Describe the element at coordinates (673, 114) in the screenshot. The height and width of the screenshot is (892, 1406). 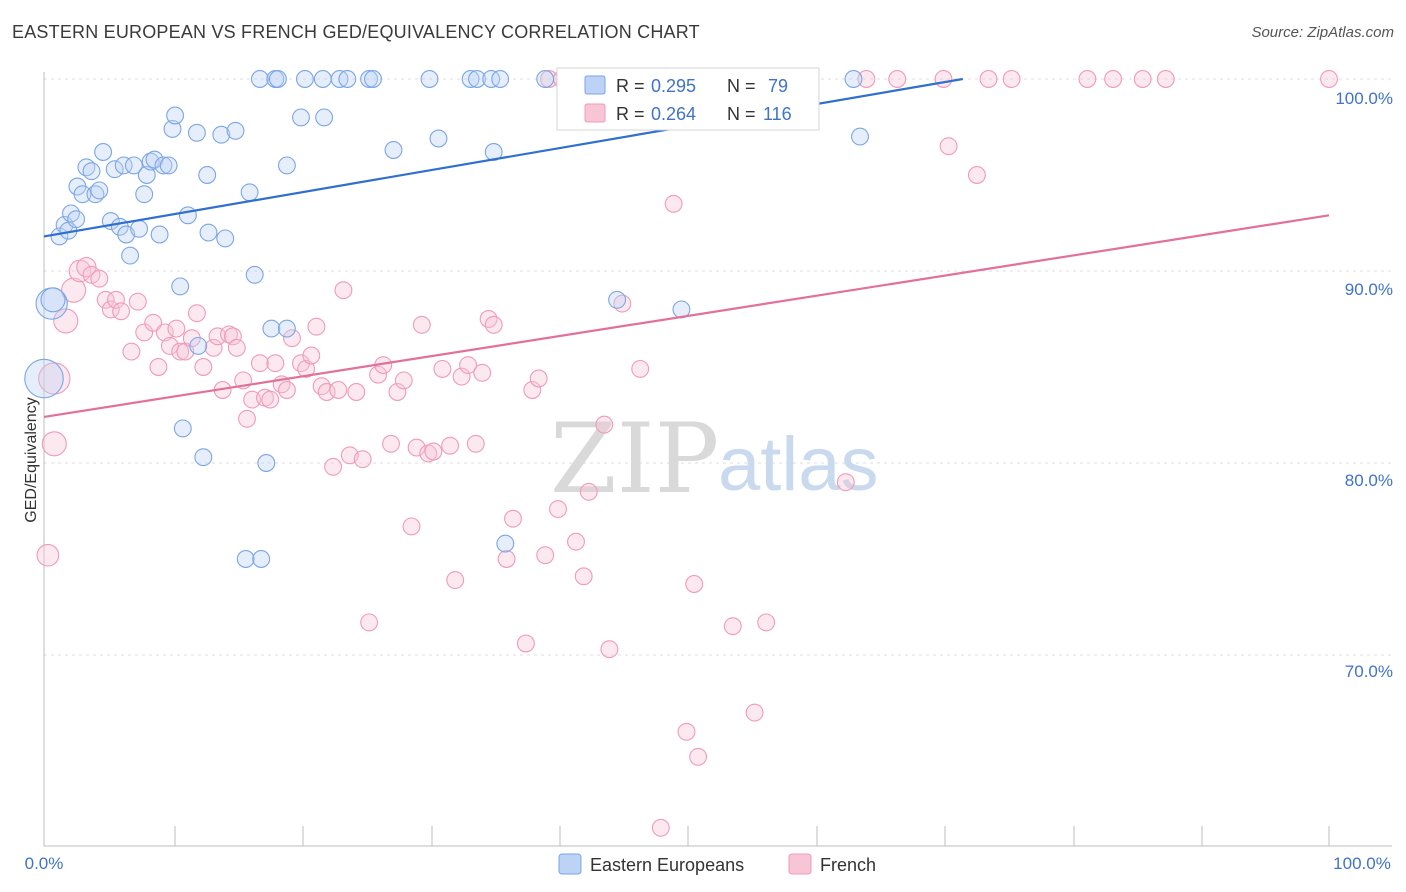
I see `legend-r-value-french: 0.264` at that location.